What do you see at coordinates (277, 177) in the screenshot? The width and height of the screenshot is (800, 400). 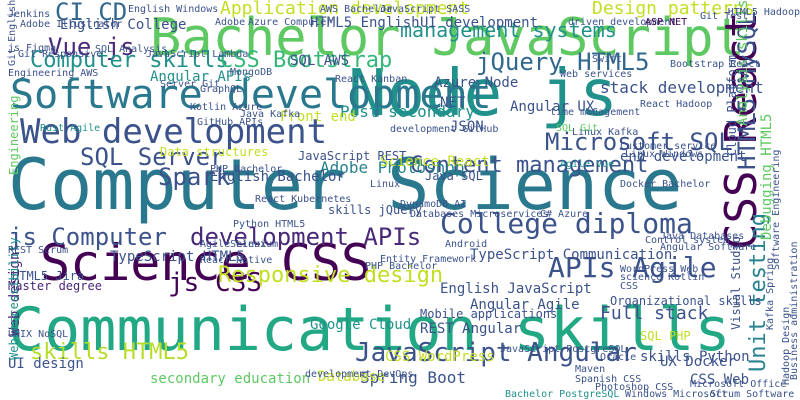 I see `cloud-word: English Bachelor` at bounding box center [277, 177].